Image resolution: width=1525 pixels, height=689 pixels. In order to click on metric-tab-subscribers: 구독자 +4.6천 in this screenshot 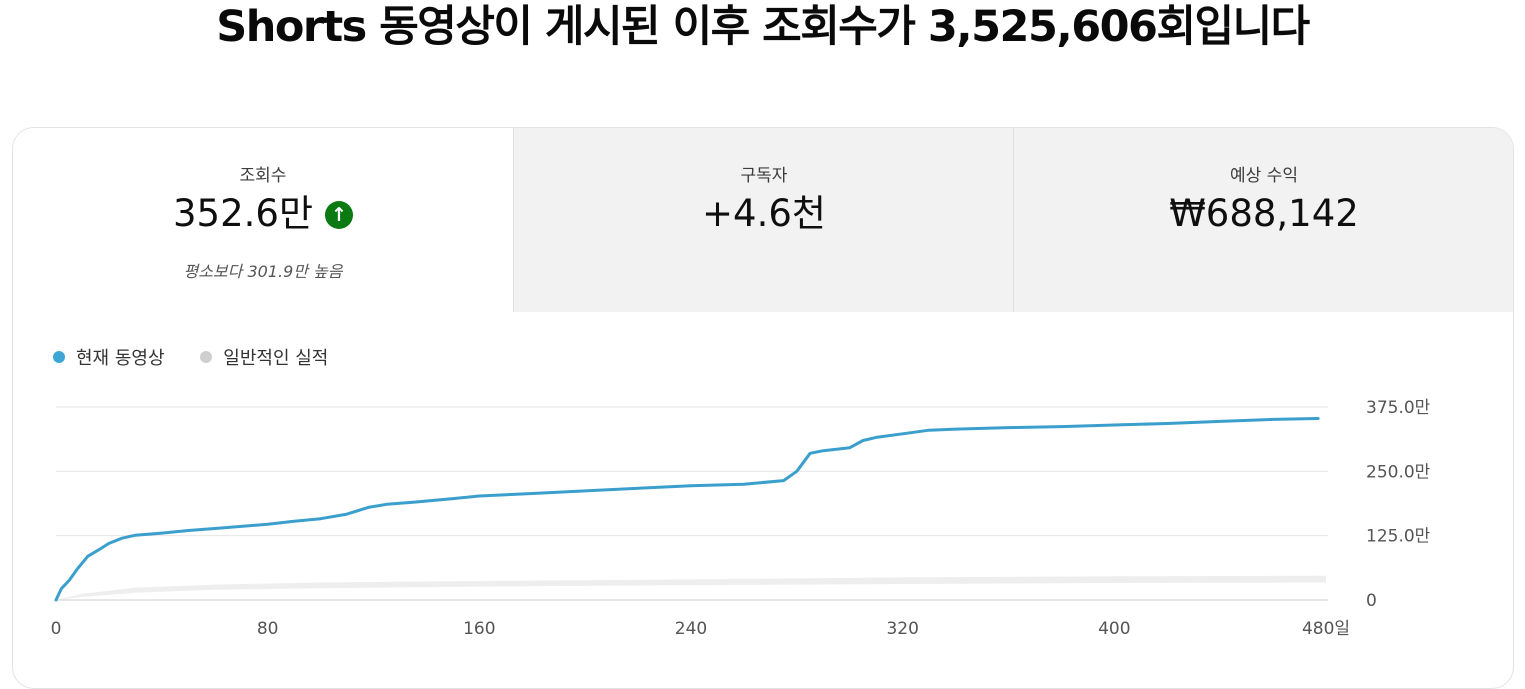, I will do `click(763, 220)`.